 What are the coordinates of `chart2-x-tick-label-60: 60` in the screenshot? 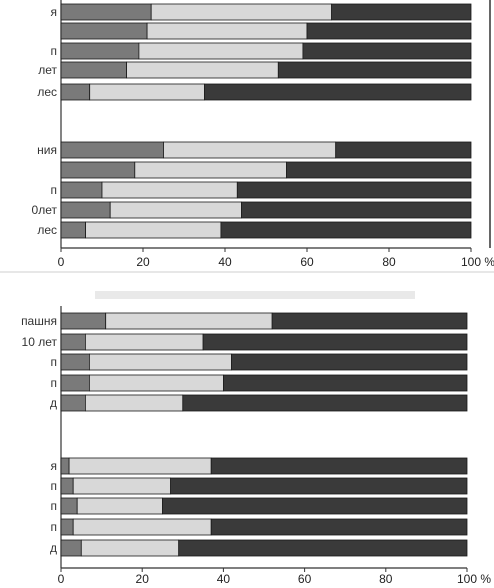 It's located at (305, 579).